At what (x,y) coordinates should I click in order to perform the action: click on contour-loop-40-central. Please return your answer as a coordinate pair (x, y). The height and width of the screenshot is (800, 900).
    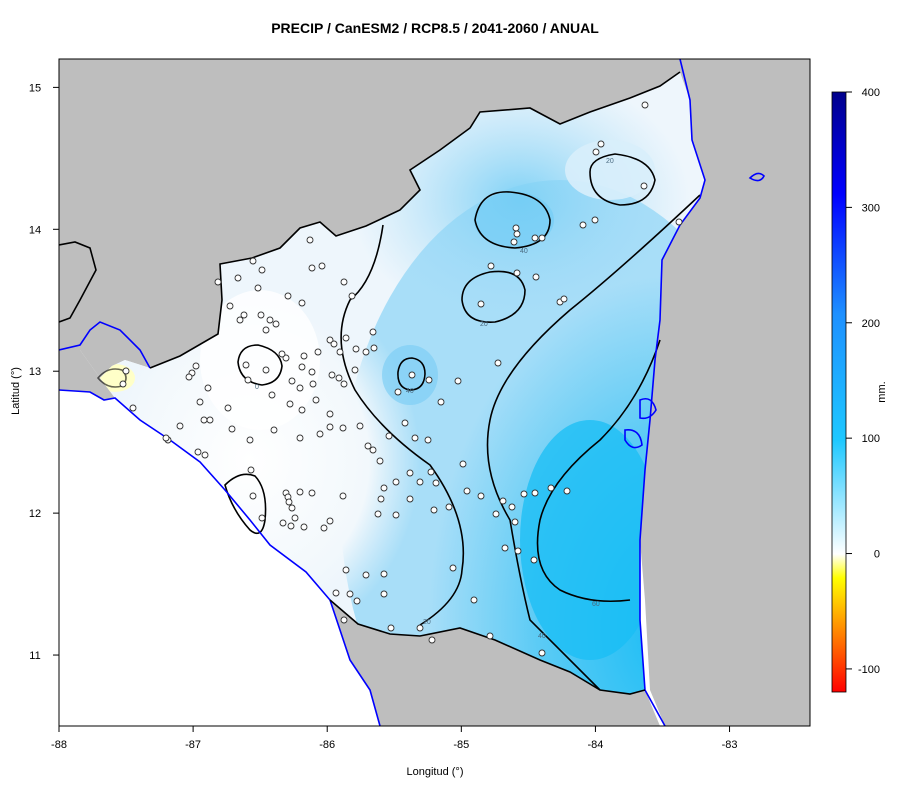
    Looking at the image, I should click on (411, 374).